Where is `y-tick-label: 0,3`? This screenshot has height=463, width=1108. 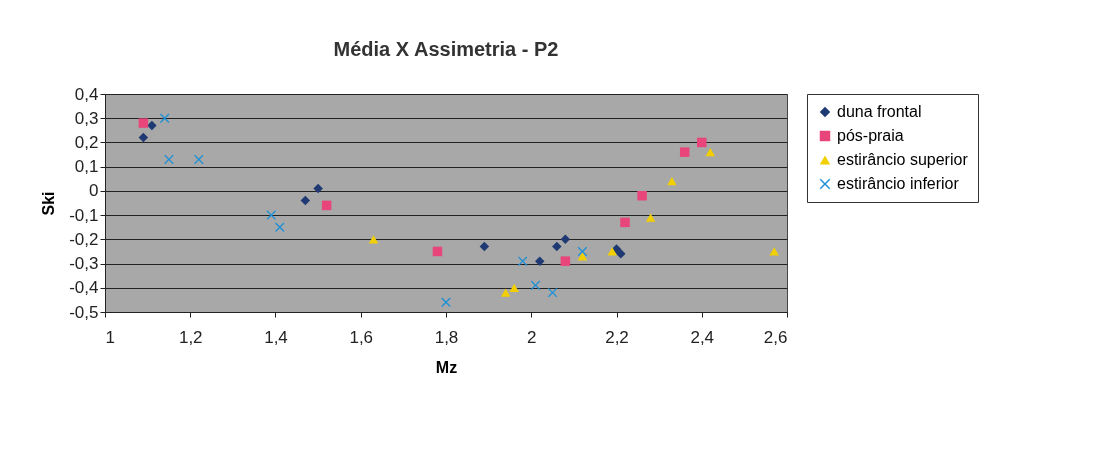
y-tick-label: 0,3 is located at coordinates (86, 118).